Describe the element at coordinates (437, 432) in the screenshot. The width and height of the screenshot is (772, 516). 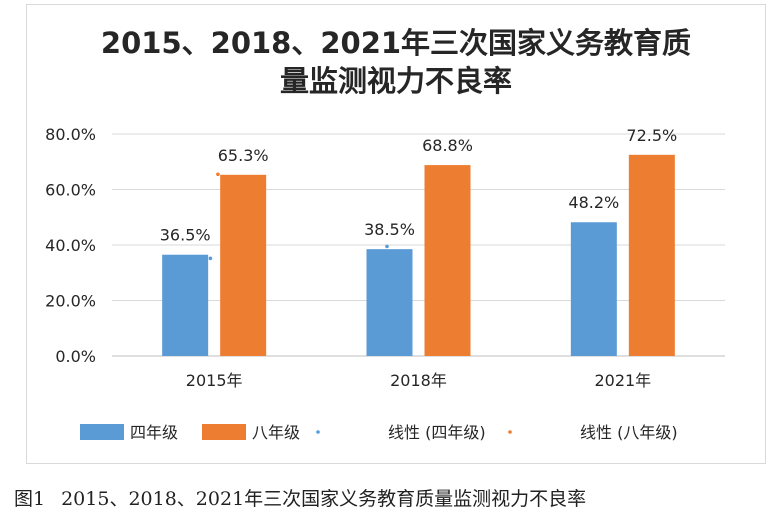
I see `legend-trend-grade4-label: 线性 (四年级)` at that location.